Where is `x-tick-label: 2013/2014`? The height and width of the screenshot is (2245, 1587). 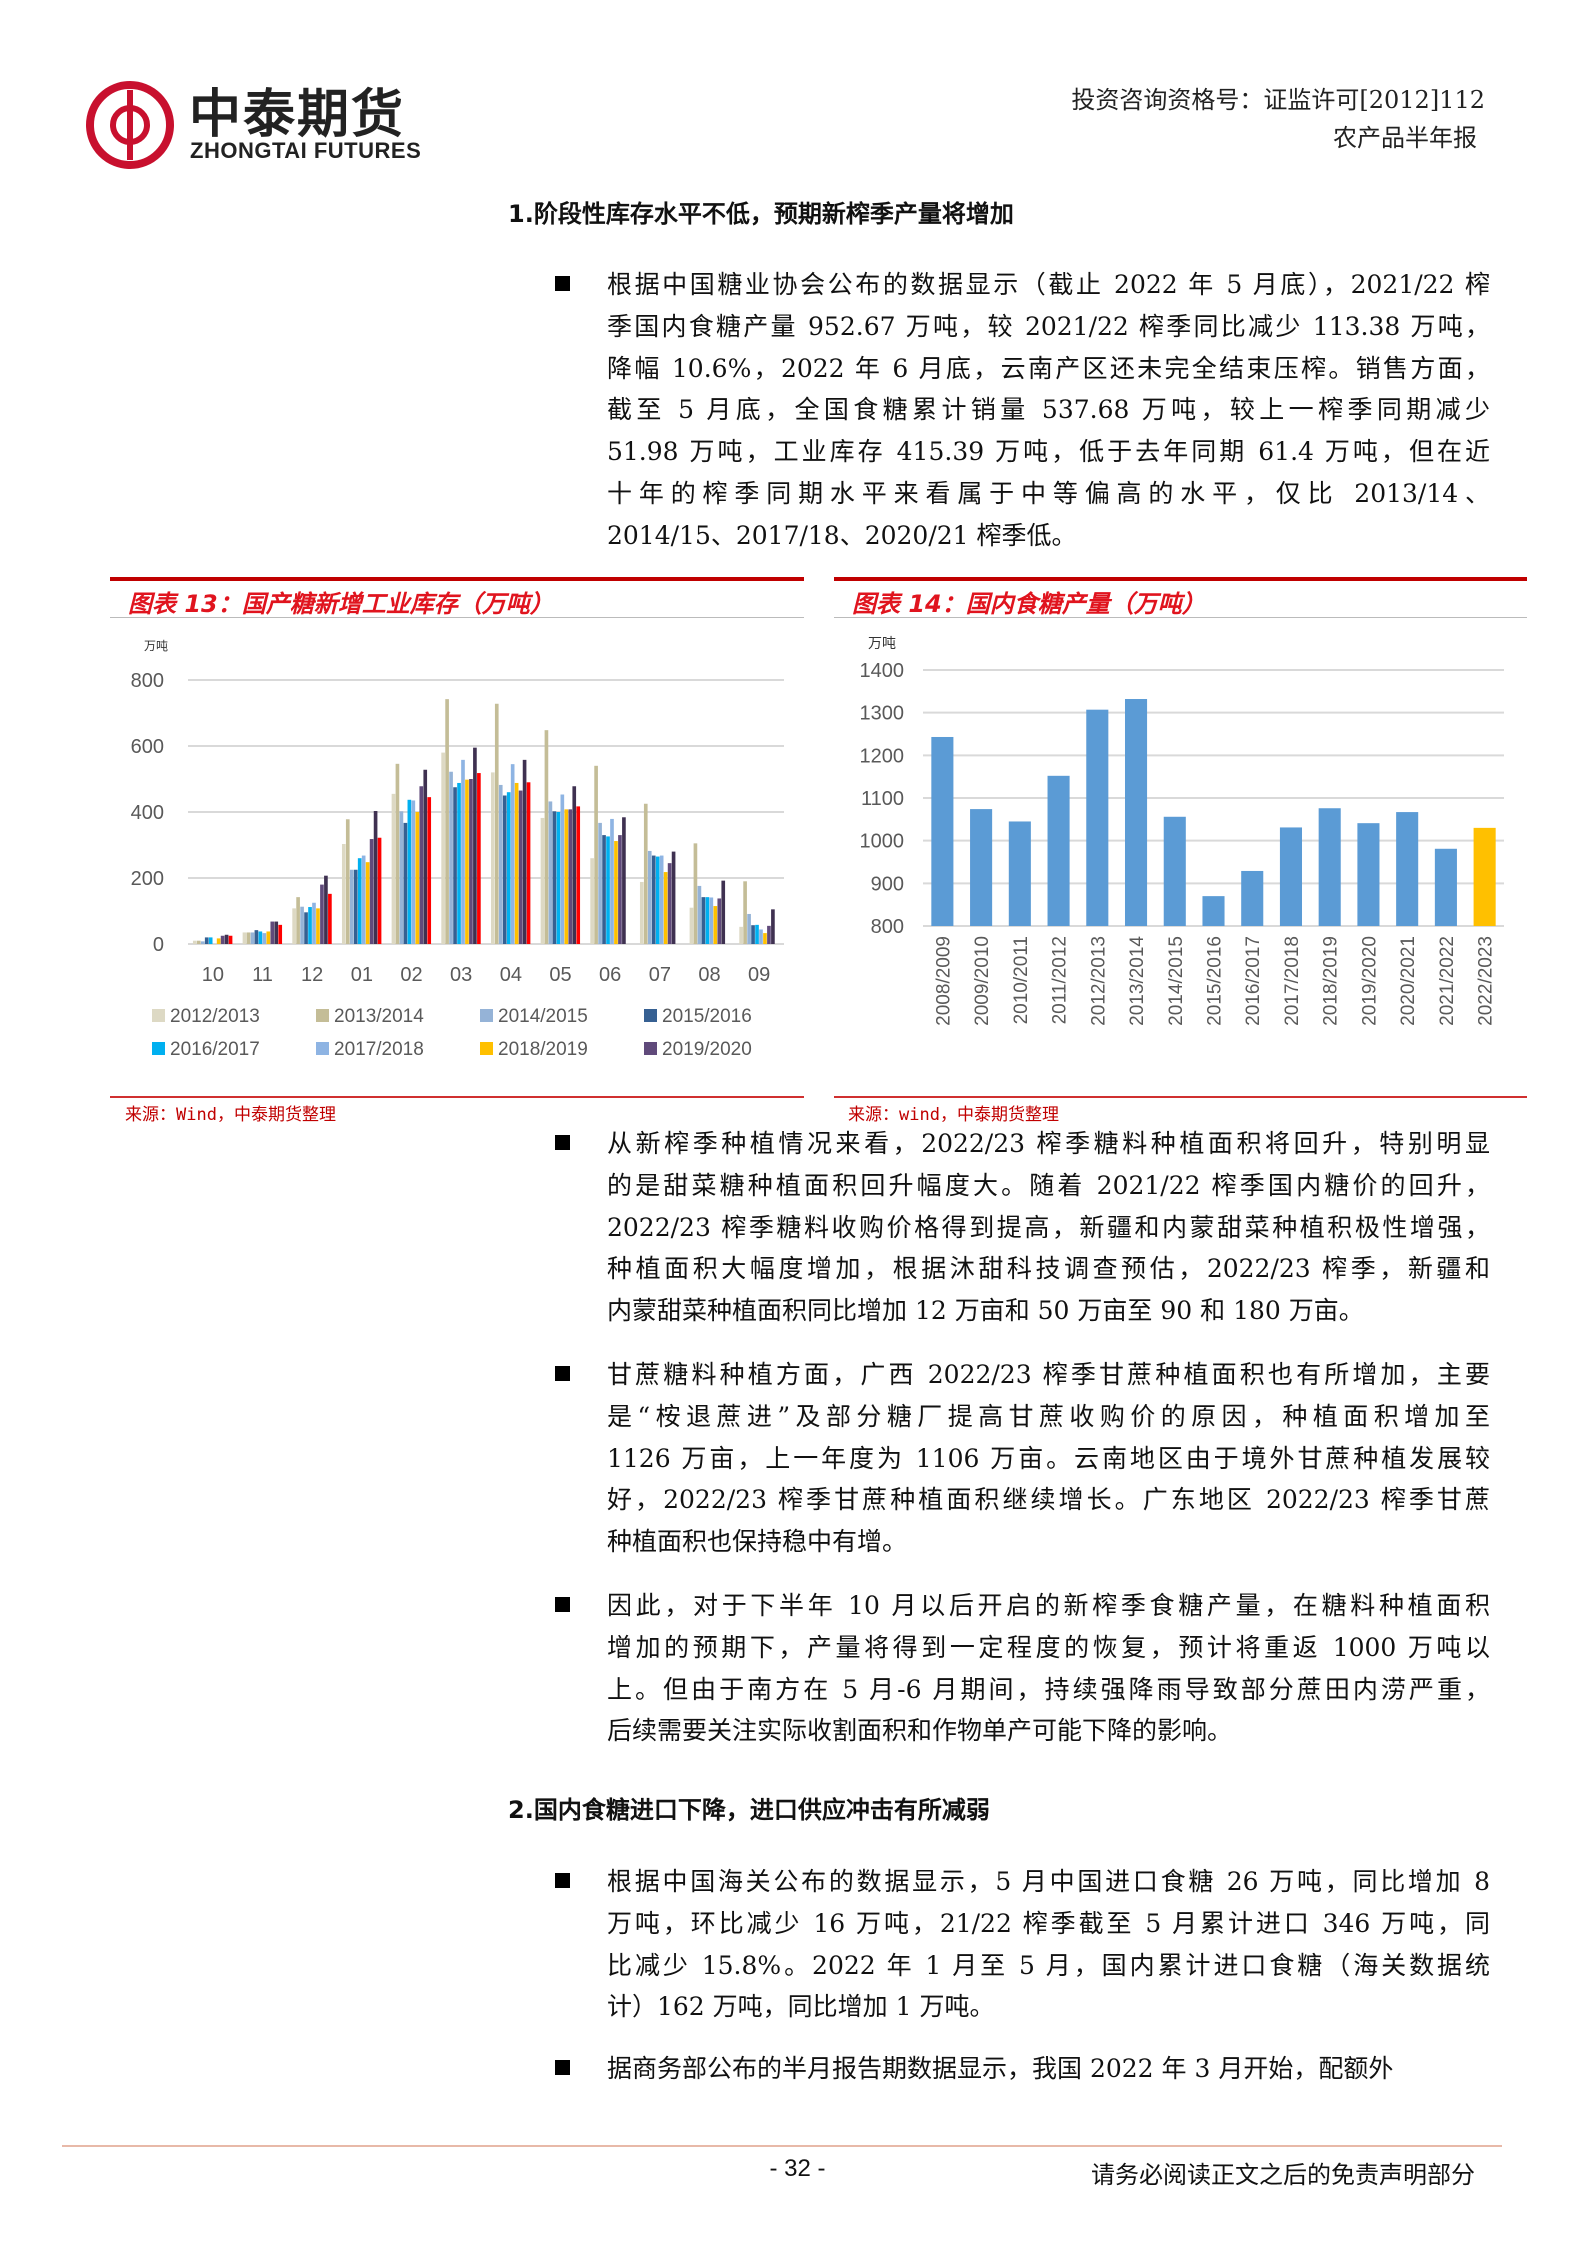
x-tick-label: 2013/2014 is located at coordinates (1137, 981).